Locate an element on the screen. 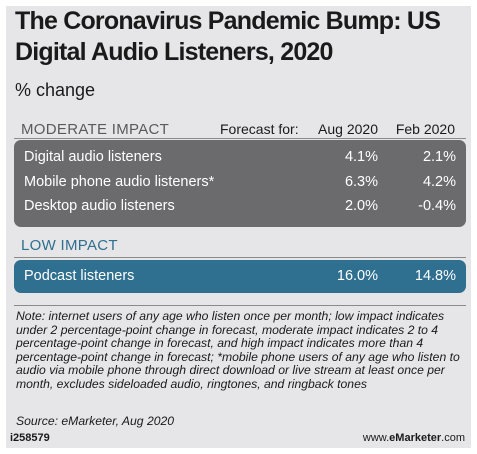  chart-id: i258579 is located at coordinates (30, 438).